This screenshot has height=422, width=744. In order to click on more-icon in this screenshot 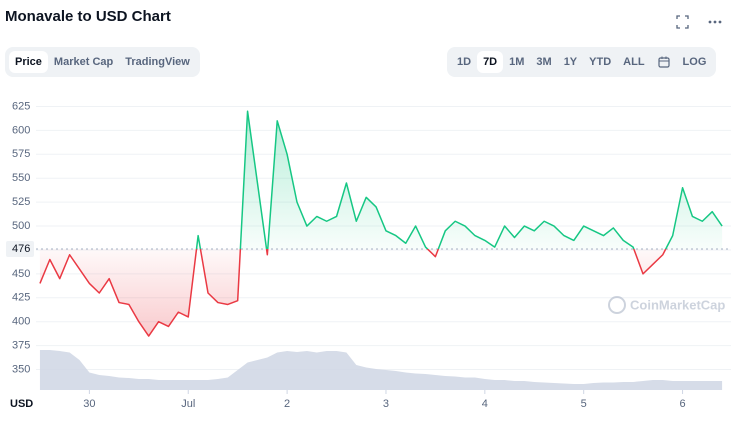, I will do `click(715, 22)`.